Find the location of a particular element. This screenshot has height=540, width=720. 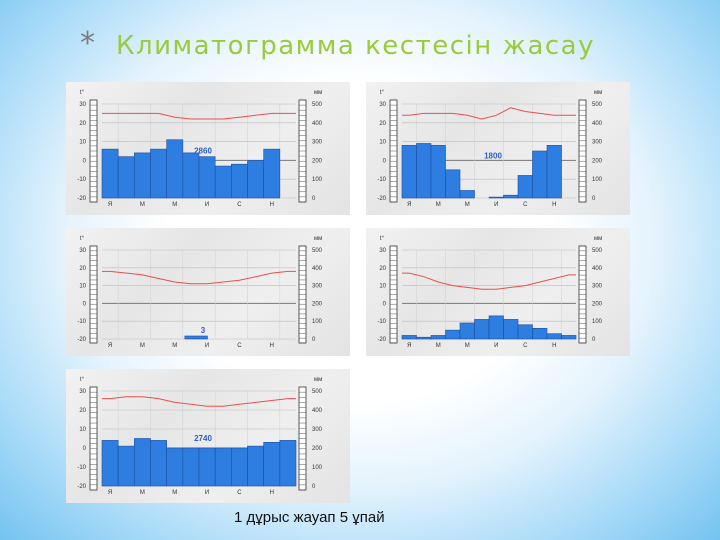

annual-precipitation-label: 3 is located at coordinates (203, 330).